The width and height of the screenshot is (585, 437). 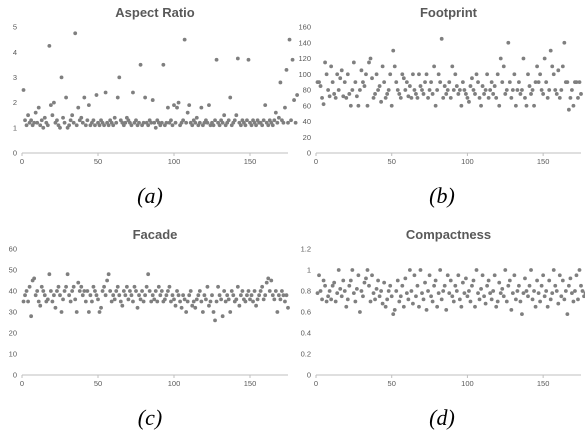 I want to click on x-tick-label: 0, so click(x=316, y=383).